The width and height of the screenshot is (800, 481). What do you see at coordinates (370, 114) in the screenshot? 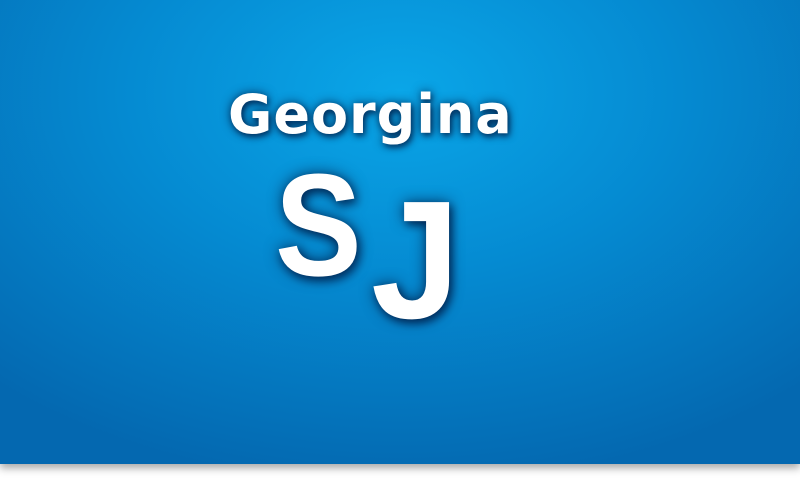
I see `logo-name: Georgina` at bounding box center [370, 114].